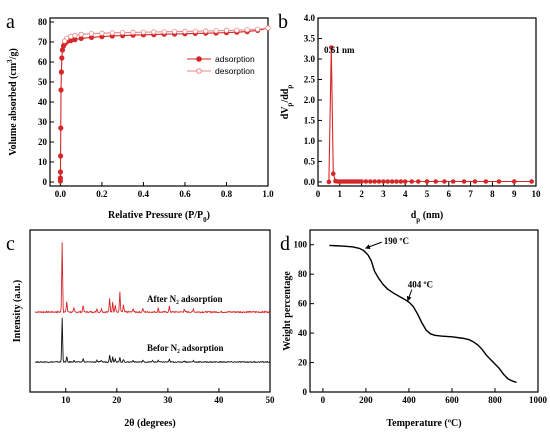 The width and height of the screenshot is (550, 448). Describe the element at coordinates (305, 392) in the screenshot. I see `panel-d-ytick-label: 0` at that location.